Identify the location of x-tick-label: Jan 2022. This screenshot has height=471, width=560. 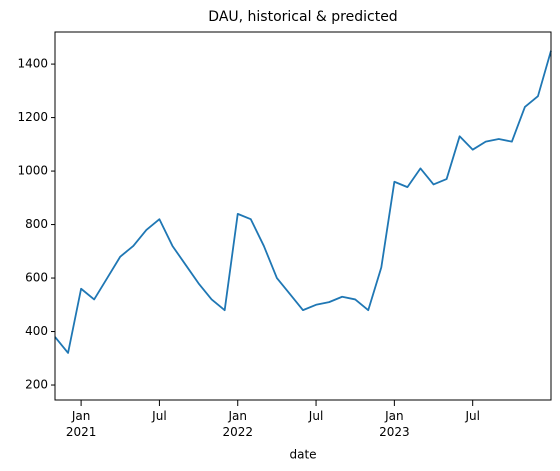
(237, 424).